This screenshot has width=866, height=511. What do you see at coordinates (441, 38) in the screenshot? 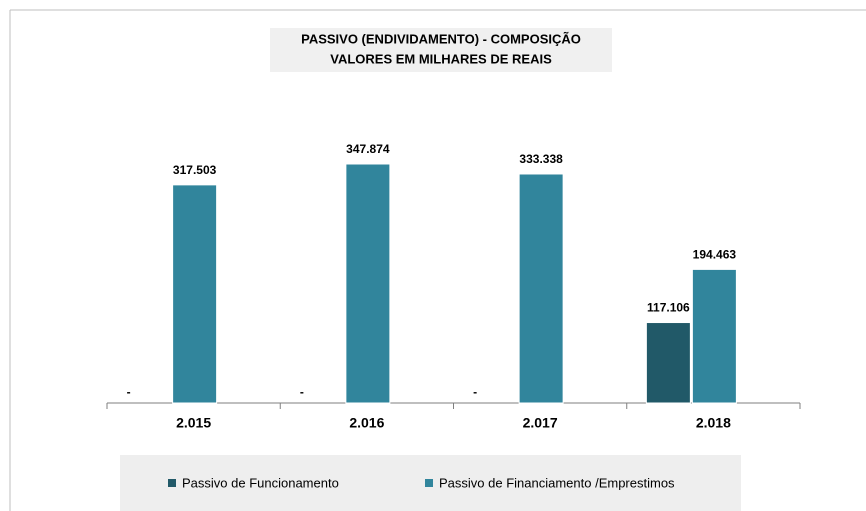
I see `chart-title: PASSIVO (ENDIVIDAMENTO) - COMPOSIÇÃO` at bounding box center [441, 38].